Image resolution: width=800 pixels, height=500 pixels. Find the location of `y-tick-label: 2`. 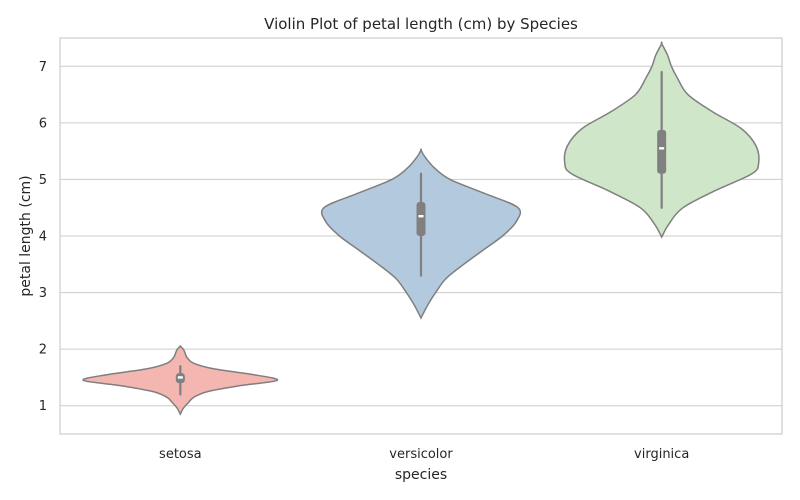

y-tick-label: 2 is located at coordinates (43, 350).